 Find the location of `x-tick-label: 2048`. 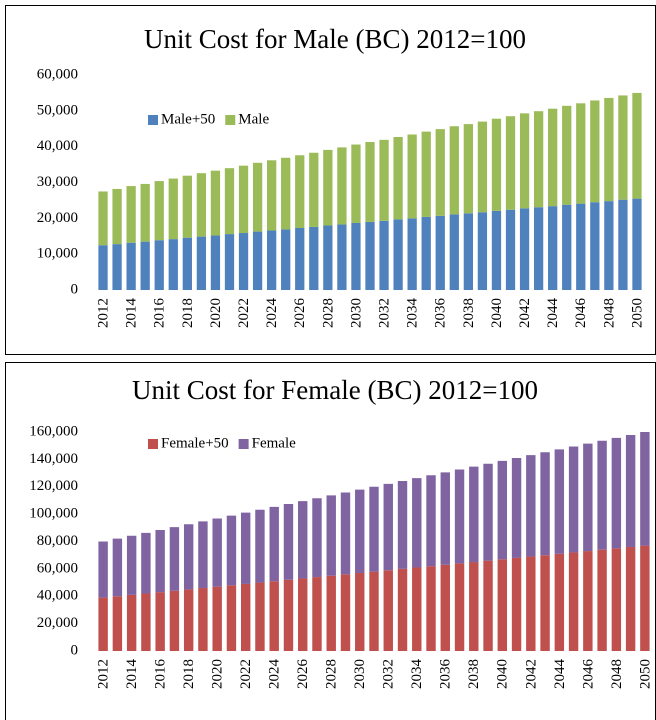

x-tick-label: 2048 is located at coordinates (617, 674).